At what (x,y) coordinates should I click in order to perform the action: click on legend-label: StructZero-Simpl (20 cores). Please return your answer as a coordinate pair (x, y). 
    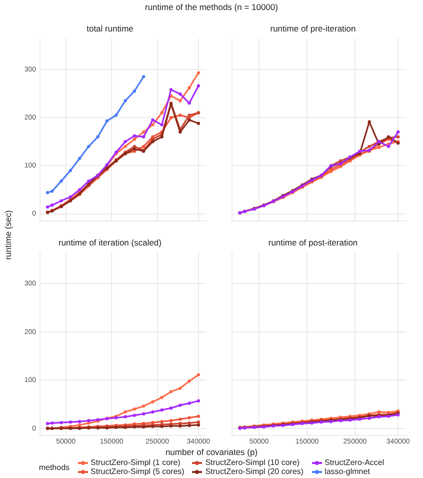
    Looking at the image, I should click on (254, 471).